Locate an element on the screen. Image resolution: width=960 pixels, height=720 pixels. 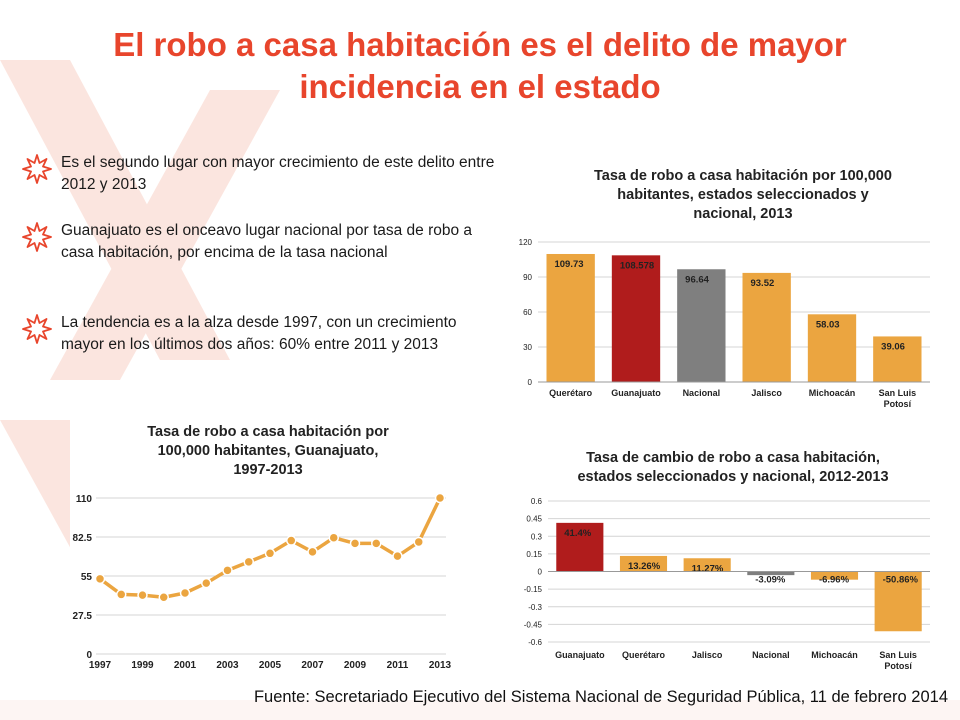
y-tick-label: -0.15 is located at coordinates (533, 589).